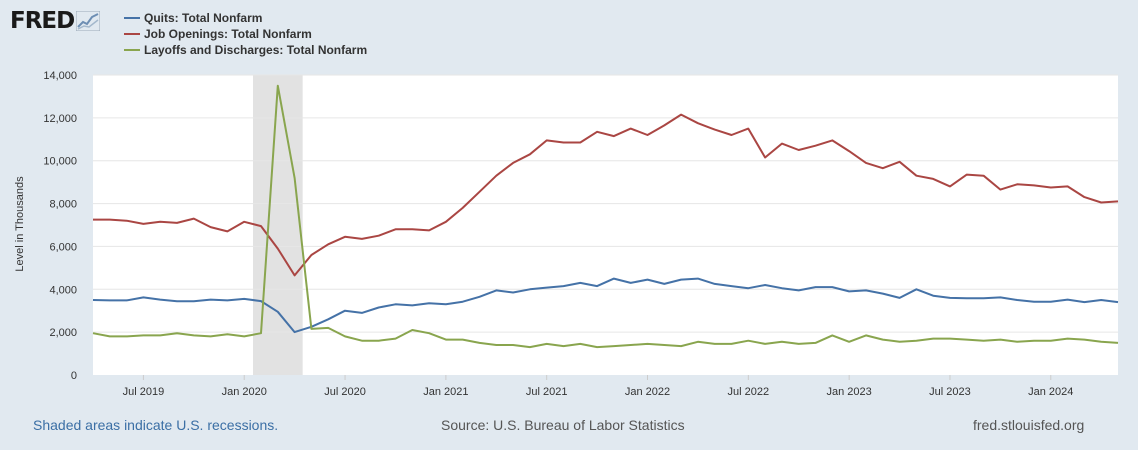 This screenshot has height=450, width=1138. Describe the element at coordinates (63, 290) in the screenshot. I see `y-tick-label: 4,000` at that location.